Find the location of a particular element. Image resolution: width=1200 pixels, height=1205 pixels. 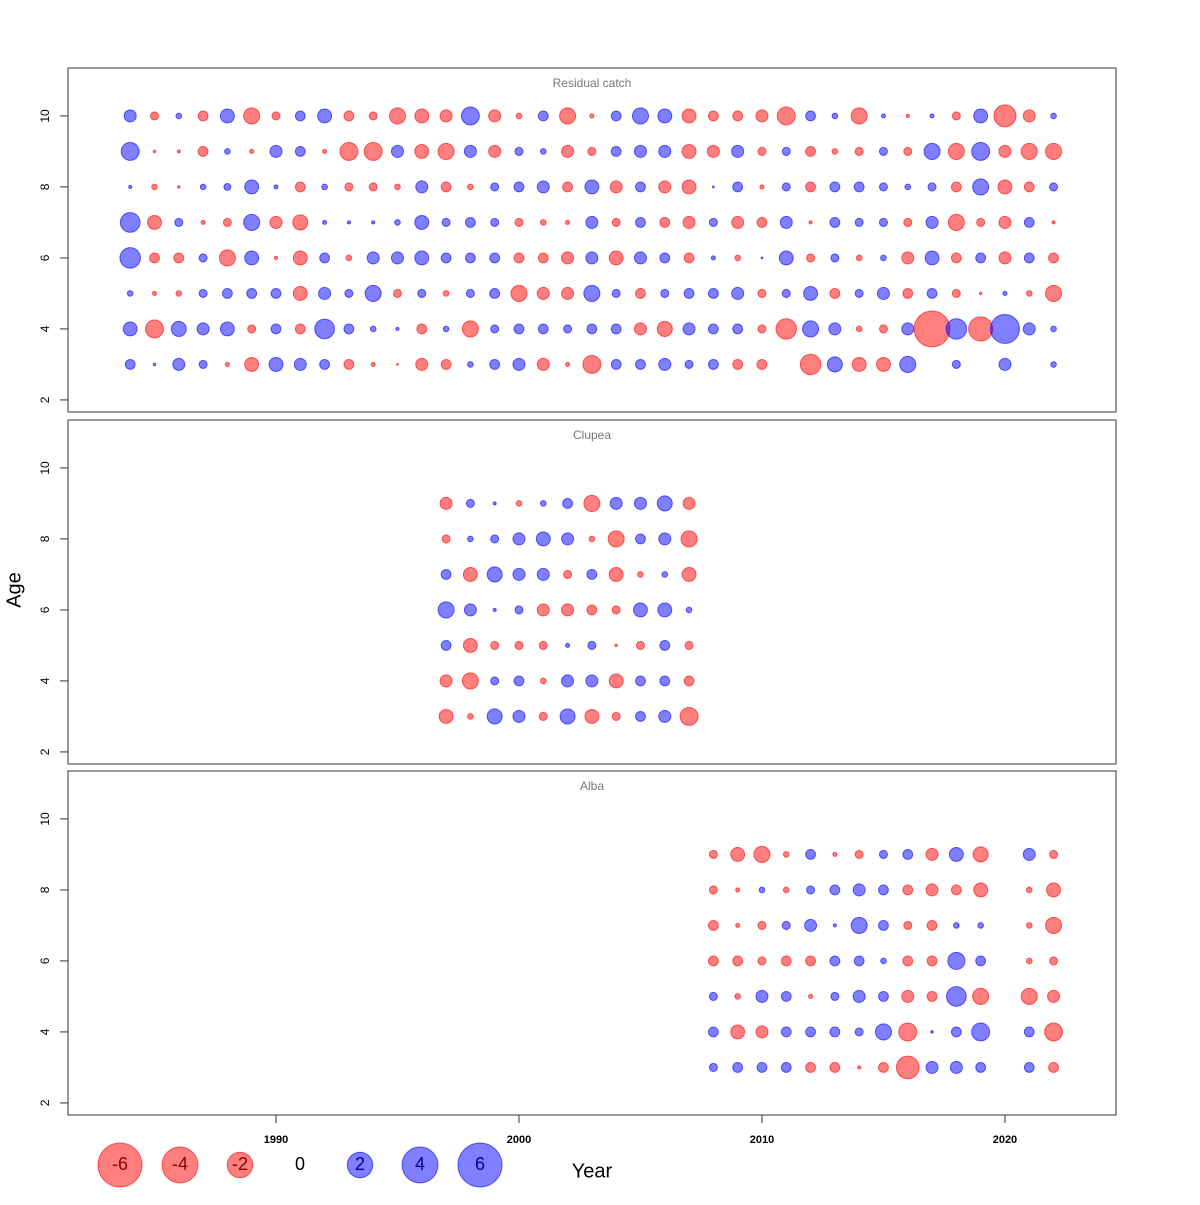

legend-label: 4 is located at coordinates (420, 1164).